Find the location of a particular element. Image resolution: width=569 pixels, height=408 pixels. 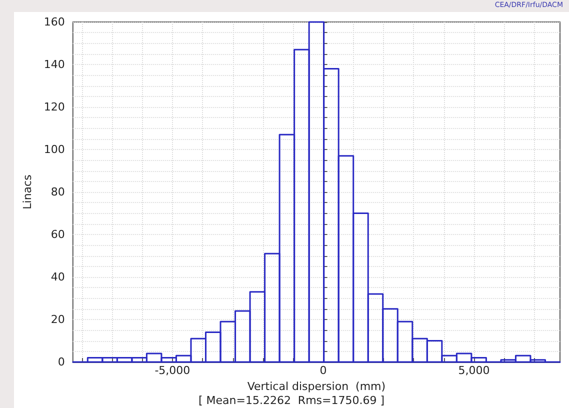

y-tick-label: 120 is located at coordinates (54, 107).